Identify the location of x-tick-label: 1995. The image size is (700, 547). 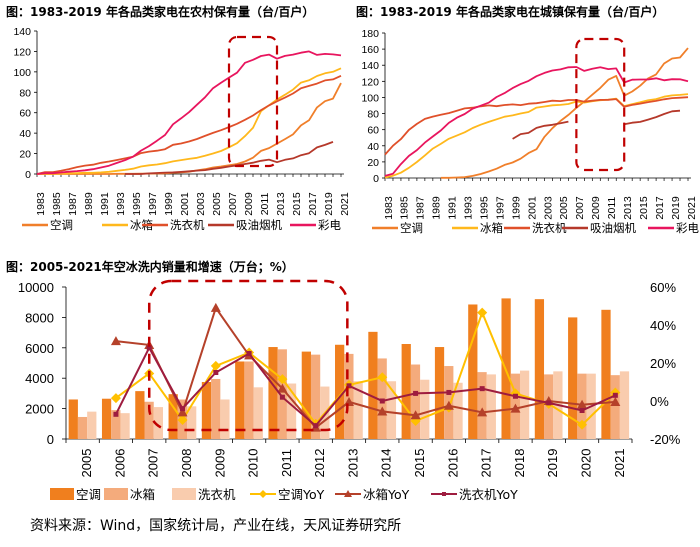
(484, 208).